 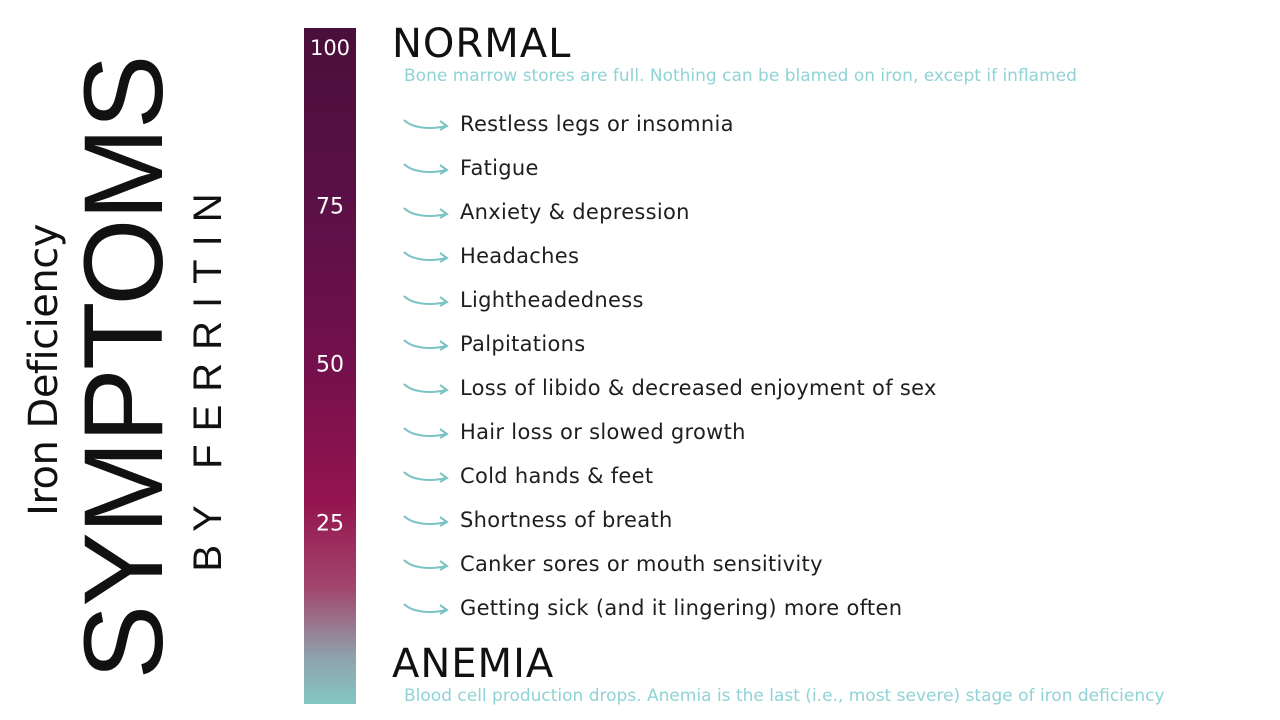 What do you see at coordinates (669, 300) in the screenshot?
I see `symptom-item: Lightheadedness` at bounding box center [669, 300].